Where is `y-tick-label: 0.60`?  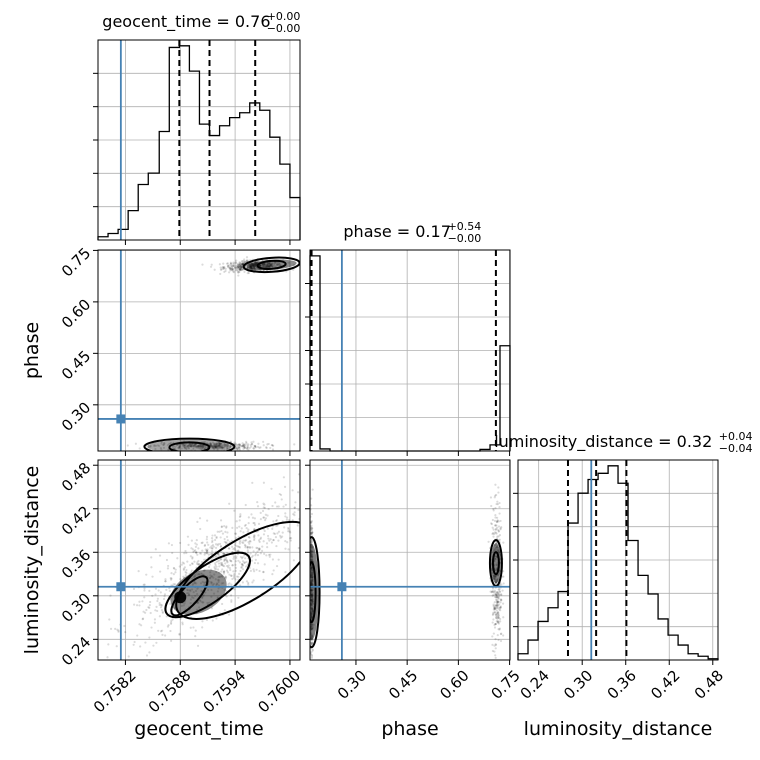
y-tick-label: 0.60 is located at coordinates (76, 314).